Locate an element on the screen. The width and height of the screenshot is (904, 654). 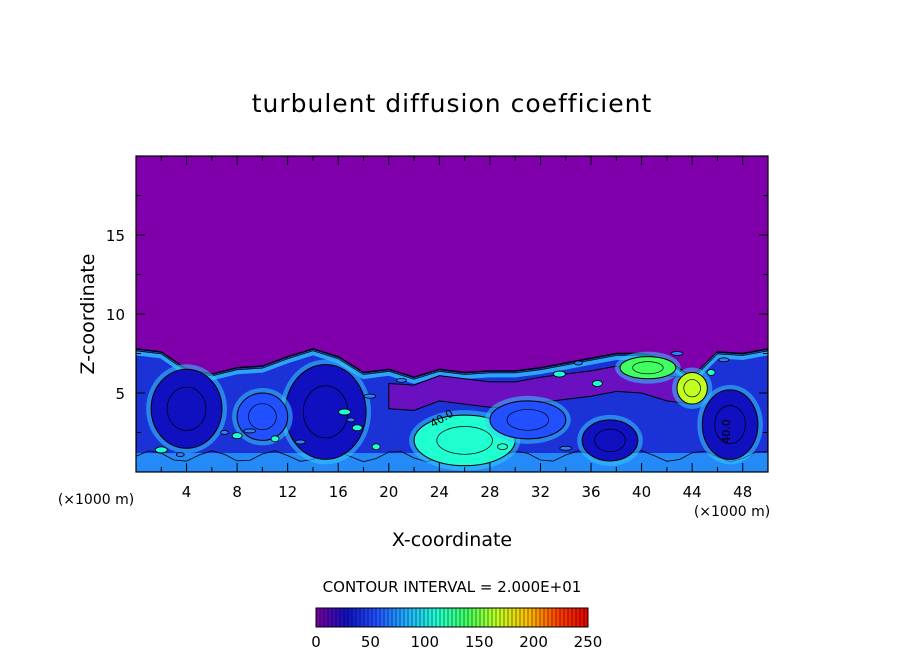
plot-title: turbulent diffusion coefficient is located at coordinates (452, 103).